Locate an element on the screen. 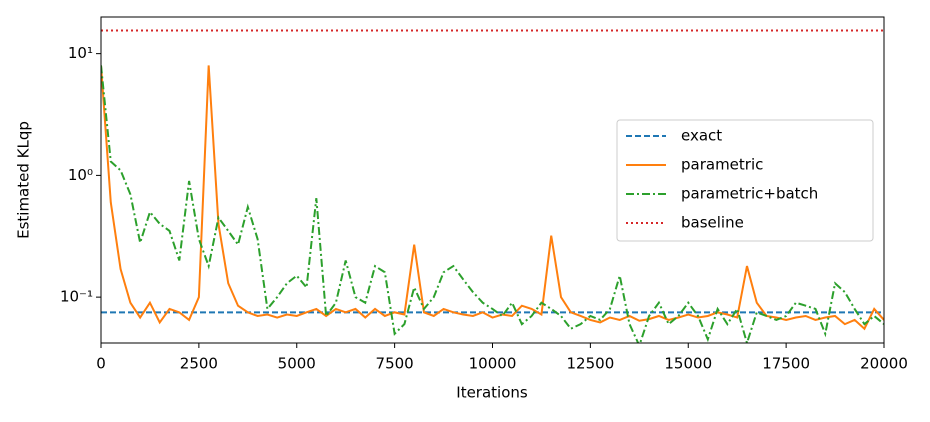  x-tick-label: 12500 is located at coordinates (591, 364).